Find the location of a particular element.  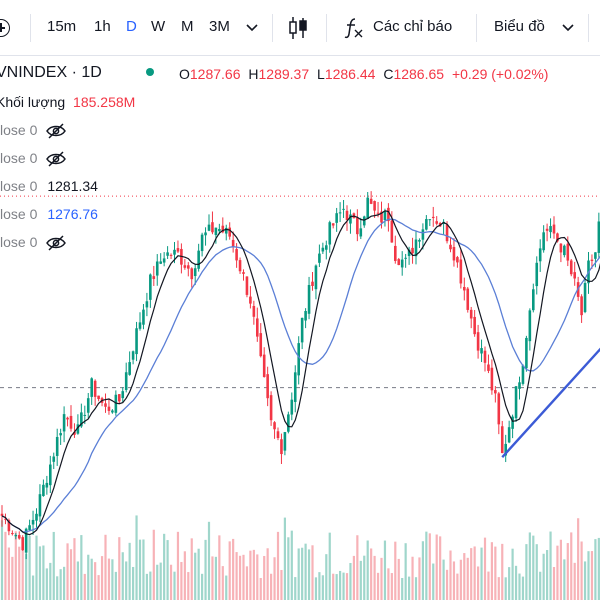

volume-value: 185.258M is located at coordinates (104, 102).